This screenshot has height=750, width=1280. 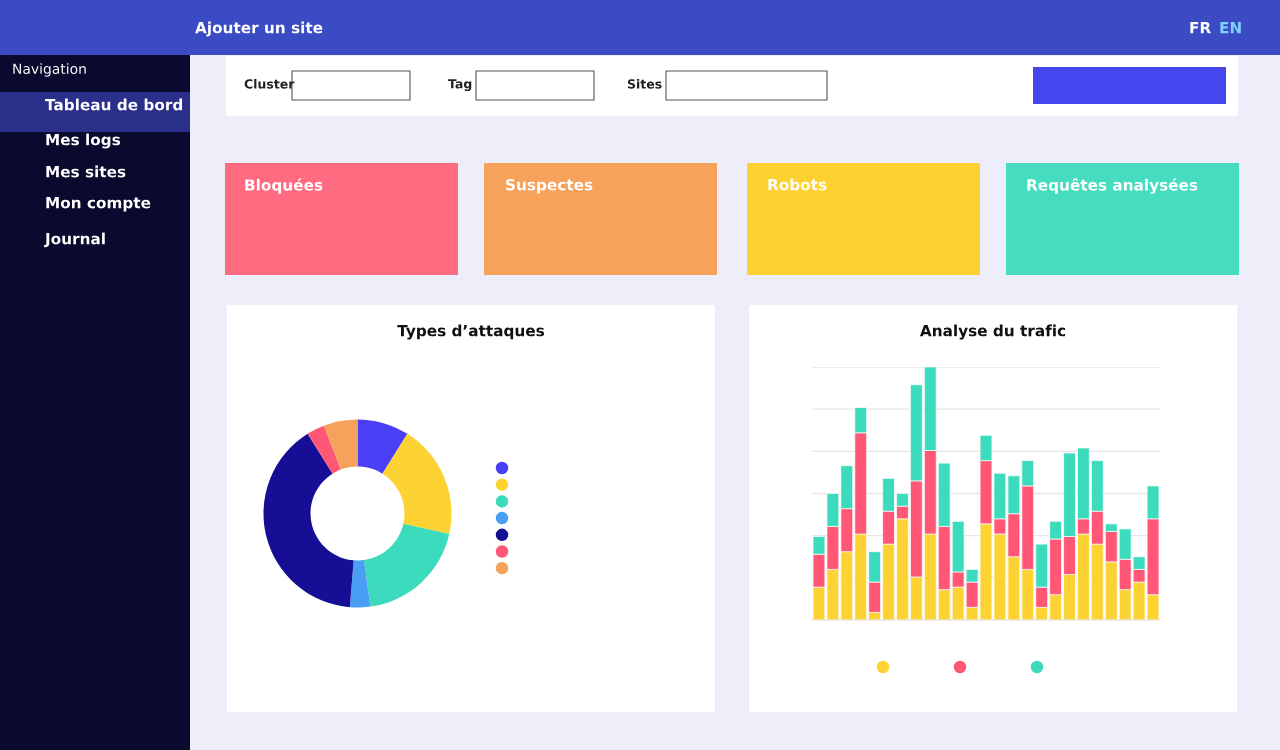 I want to click on text: Cluster, so click(x=269, y=83).